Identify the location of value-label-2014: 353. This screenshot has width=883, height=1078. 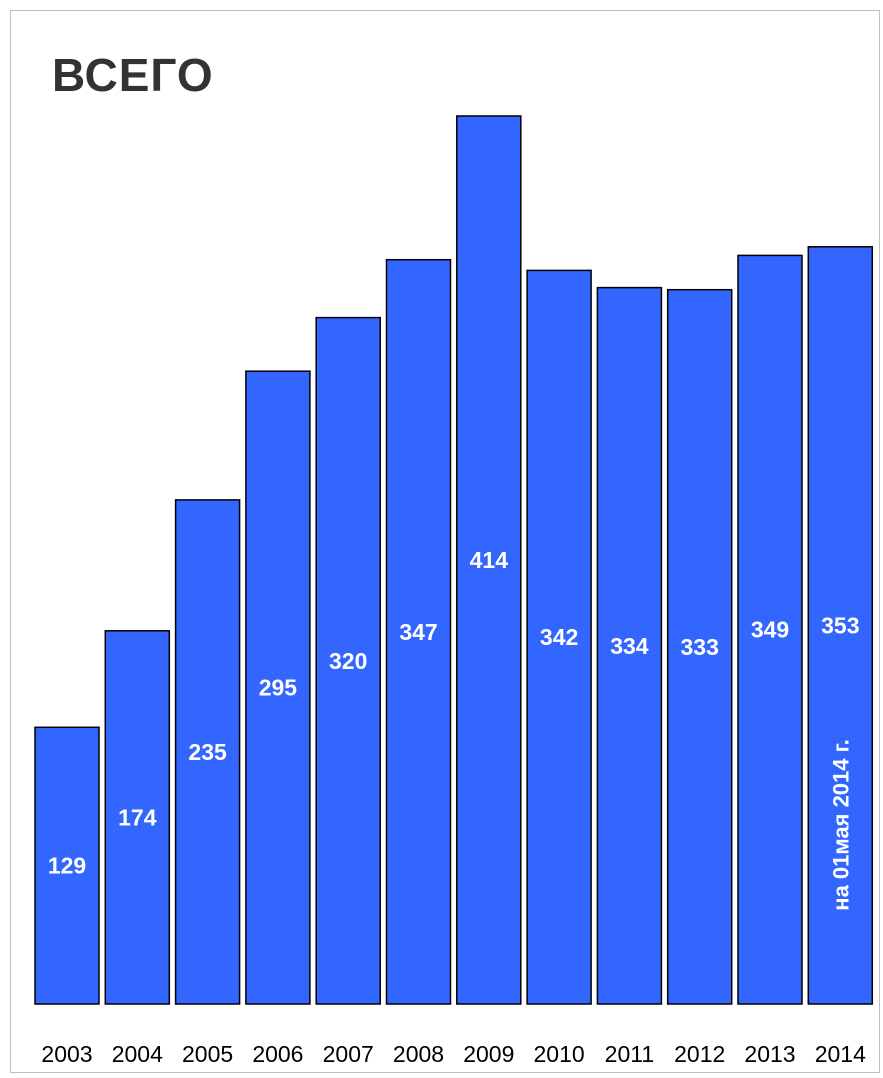
(840, 625).